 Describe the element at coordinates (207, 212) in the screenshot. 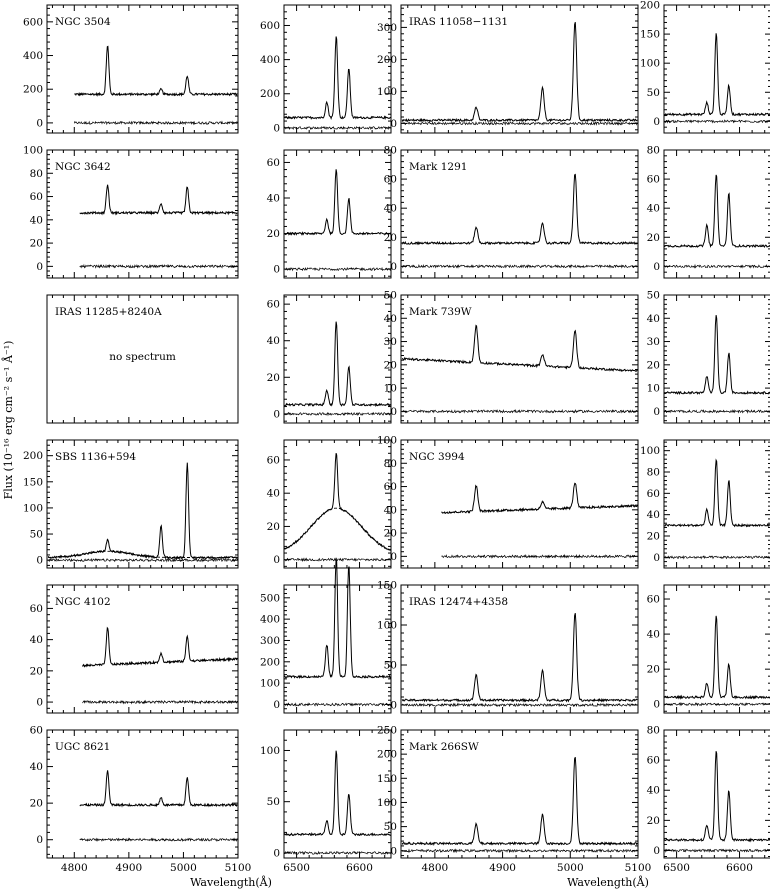

I see `panel-ngc-3642: 0 20 40 60 80 100 0 20 40 60 NGC 3642` at that location.